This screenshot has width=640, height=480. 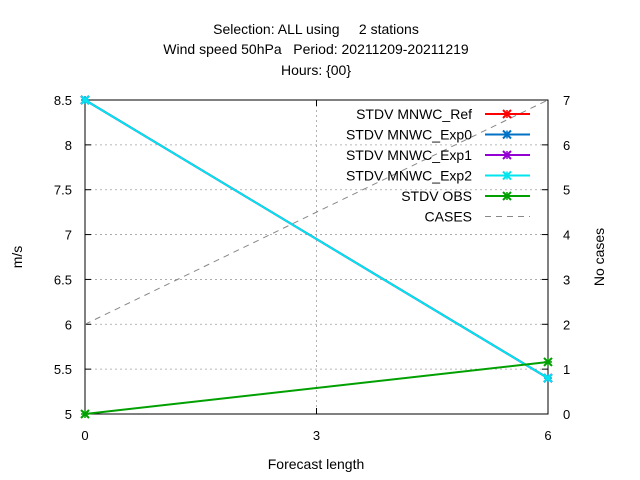 What do you see at coordinates (316, 435) in the screenshot?
I see `x-tick-label: 3` at bounding box center [316, 435].